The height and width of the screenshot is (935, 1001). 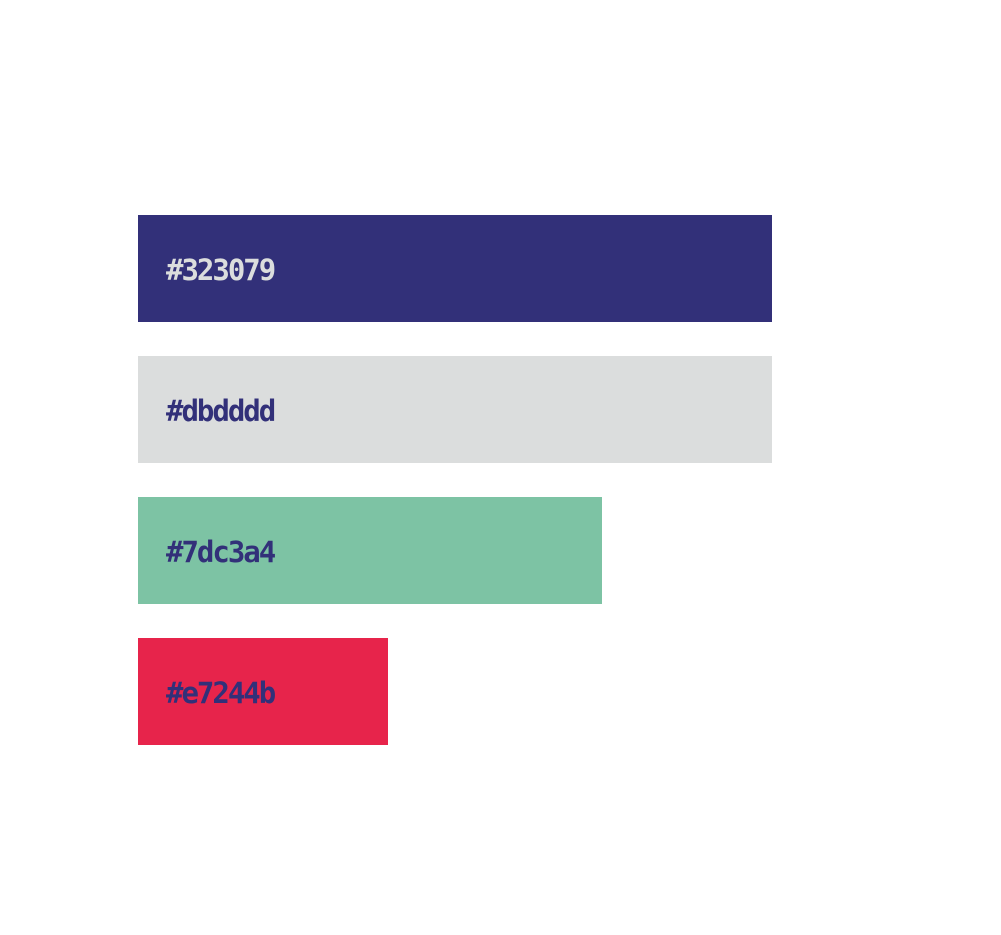 I want to click on palette-bar-1: #323079, so click(x=455, y=268).